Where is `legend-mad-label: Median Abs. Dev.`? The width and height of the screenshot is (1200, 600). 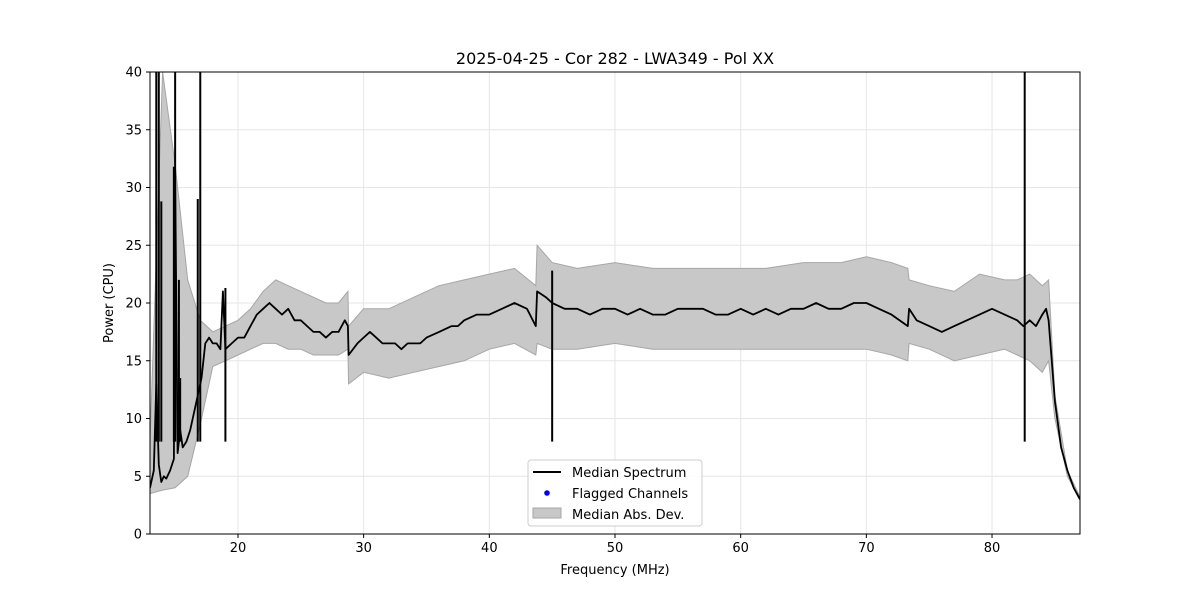 legend-mad-label: Median Abs. Dev. is located at coordinates (628, 515).